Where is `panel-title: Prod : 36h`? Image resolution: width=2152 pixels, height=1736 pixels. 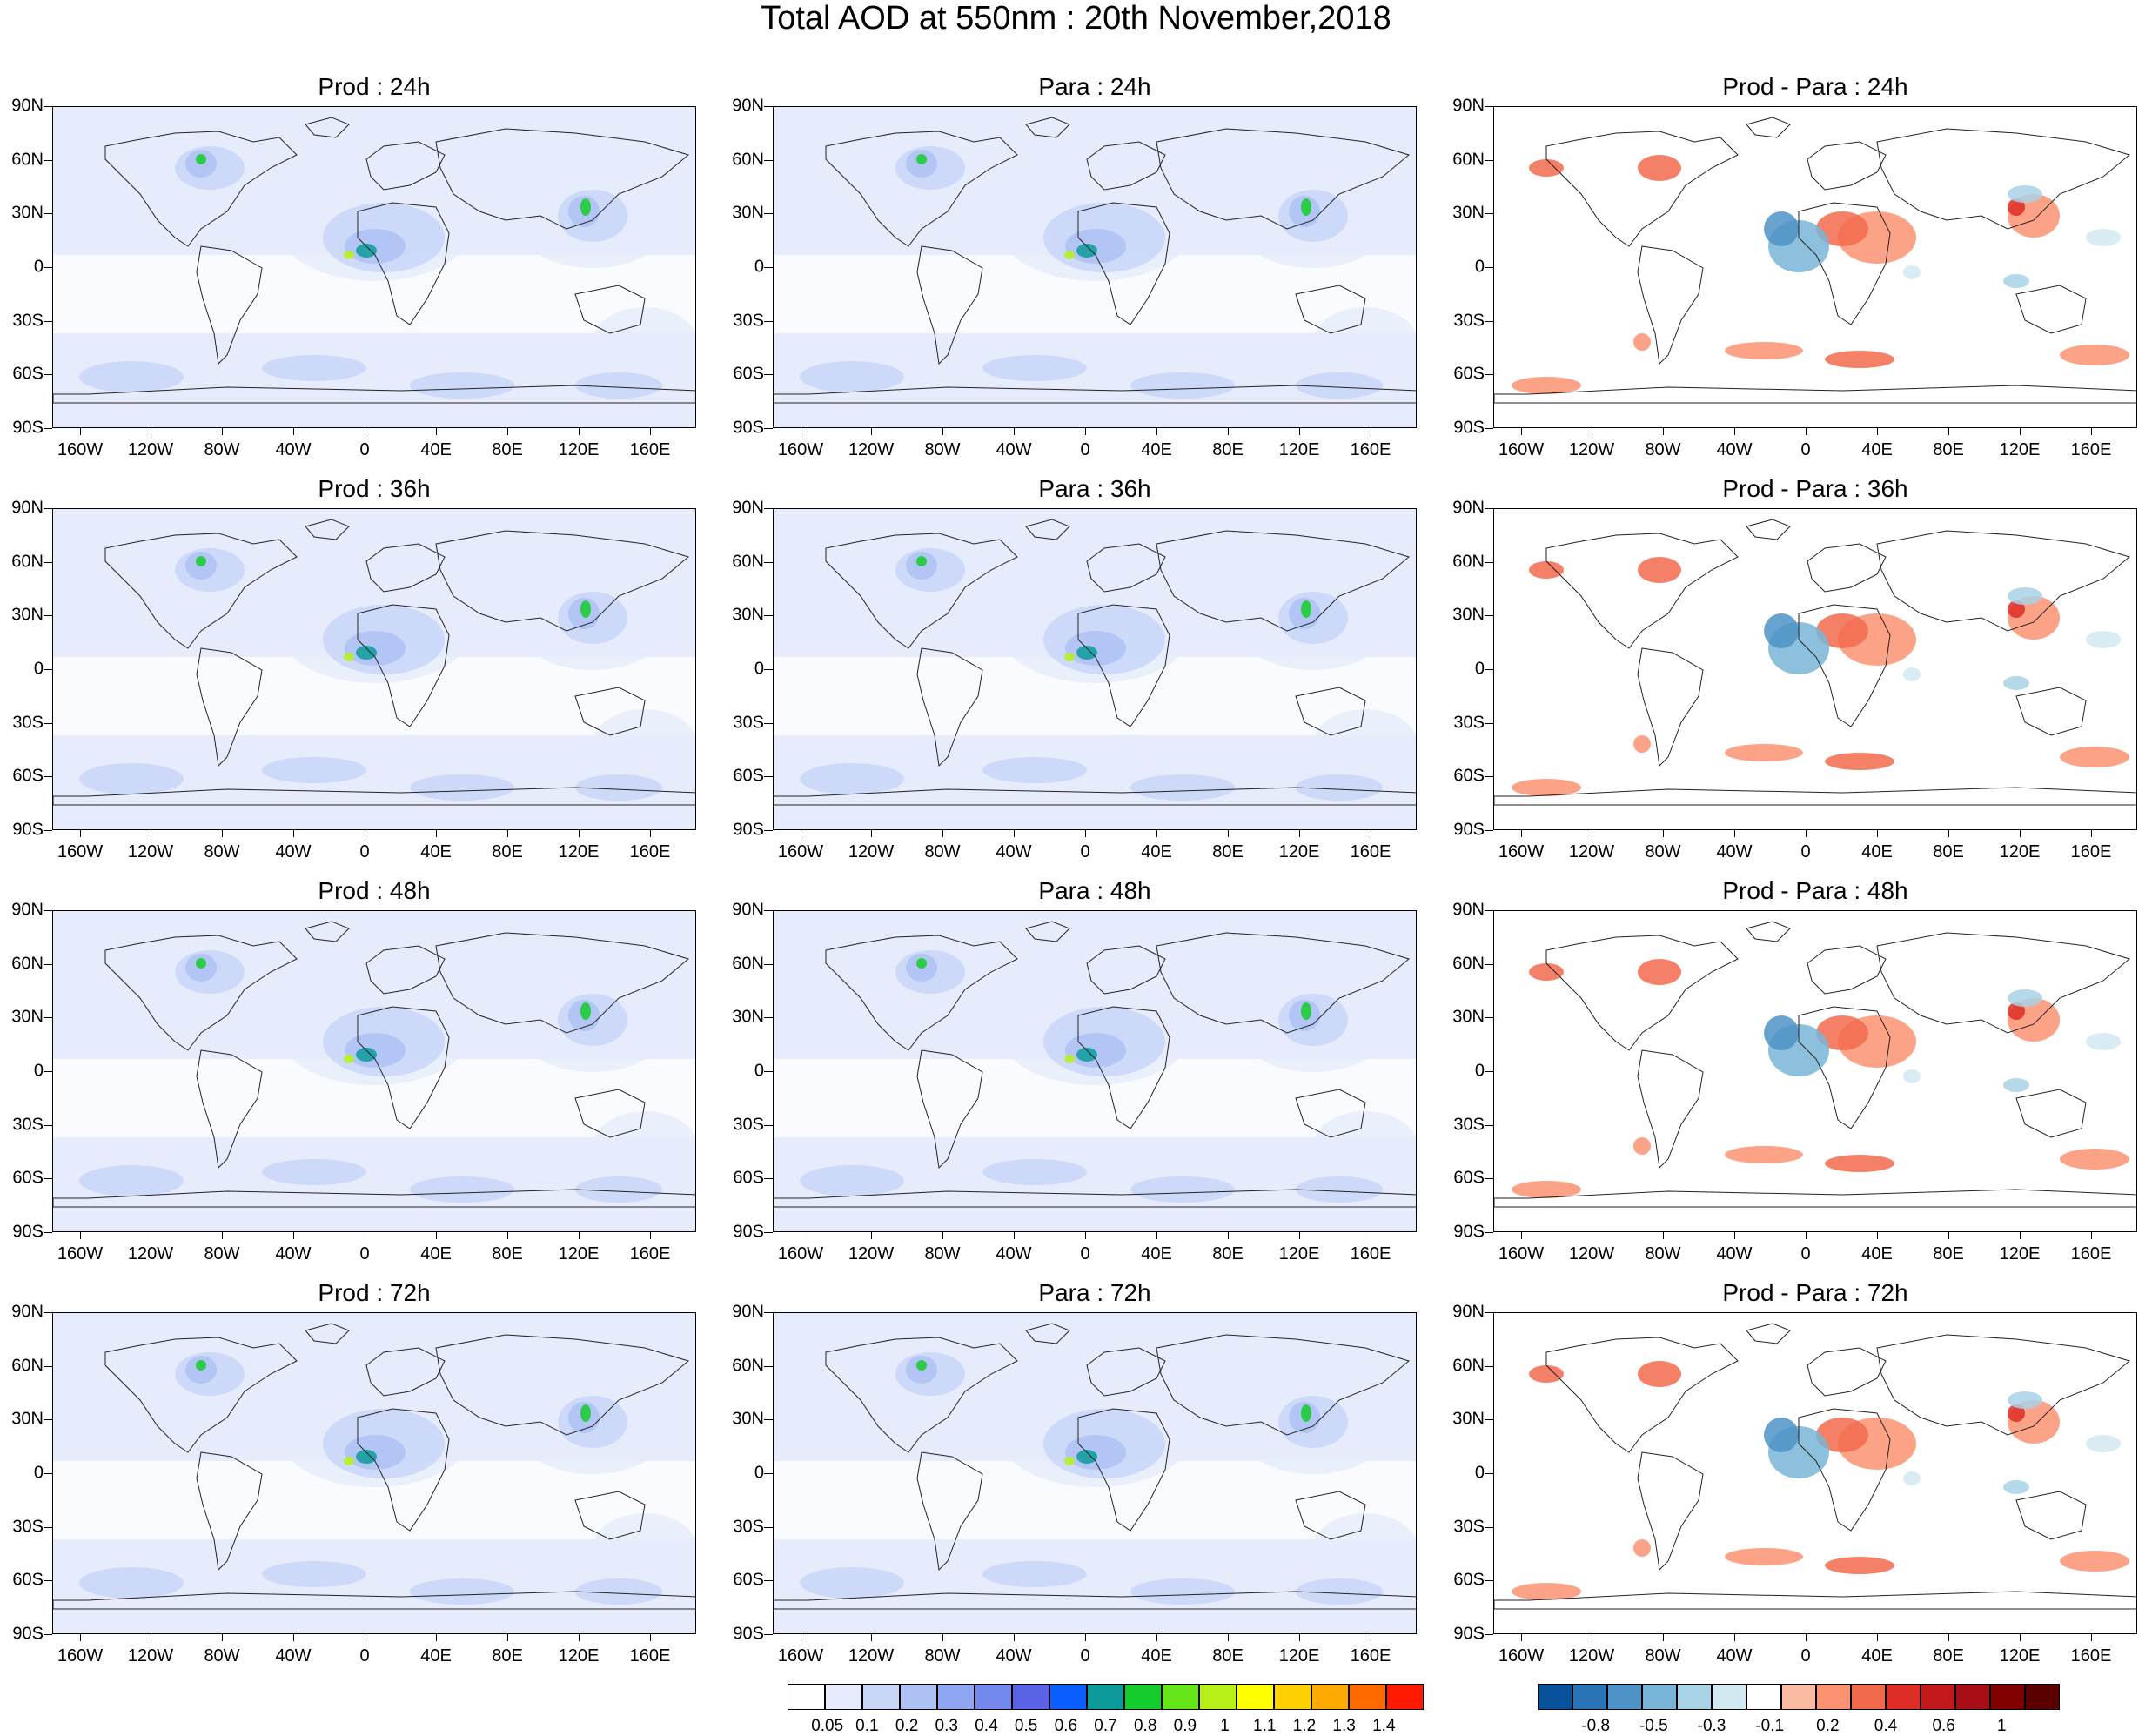 panel-title: Prod : 36h is located at coordinates (374, 488).